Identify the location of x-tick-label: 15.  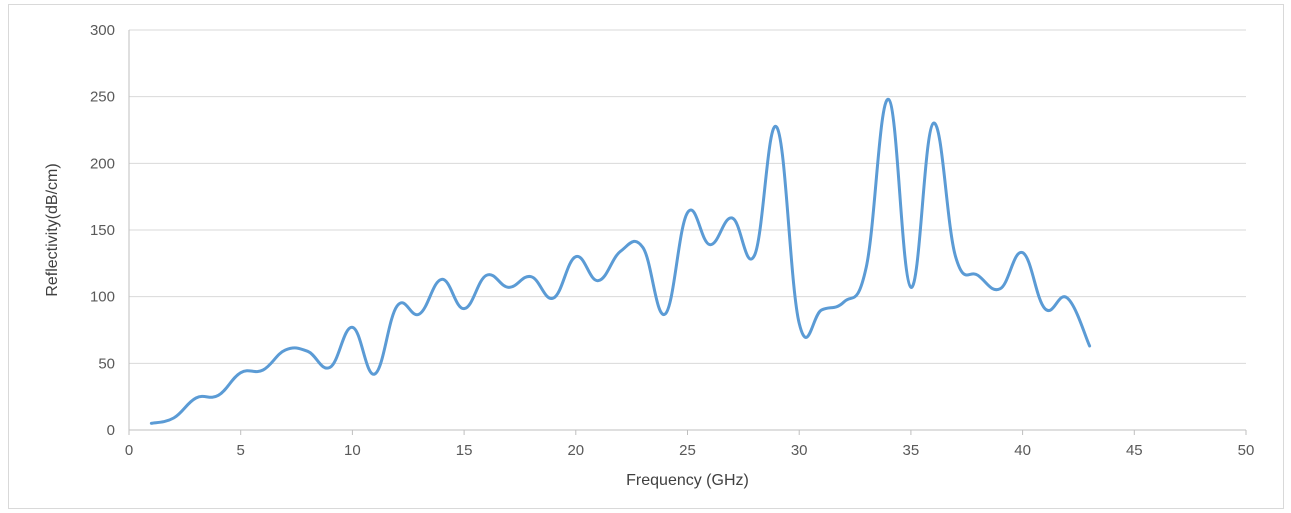
(464, 450).